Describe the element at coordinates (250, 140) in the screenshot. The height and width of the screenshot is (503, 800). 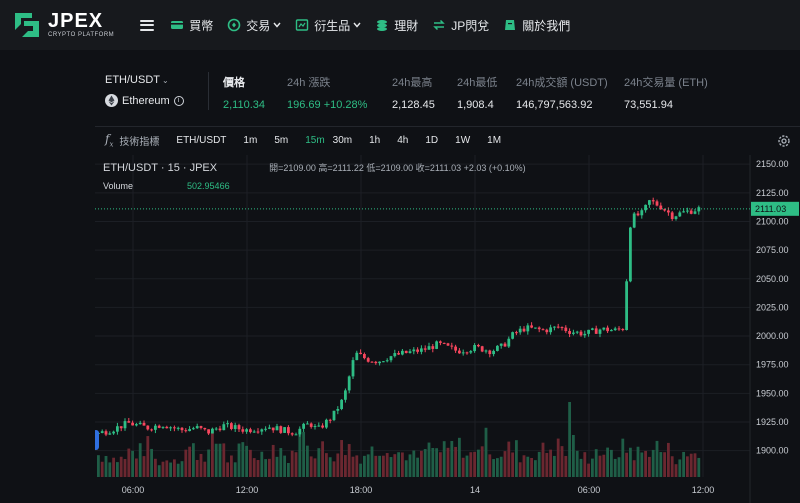
I see `interval-1m: 1m` at that location.